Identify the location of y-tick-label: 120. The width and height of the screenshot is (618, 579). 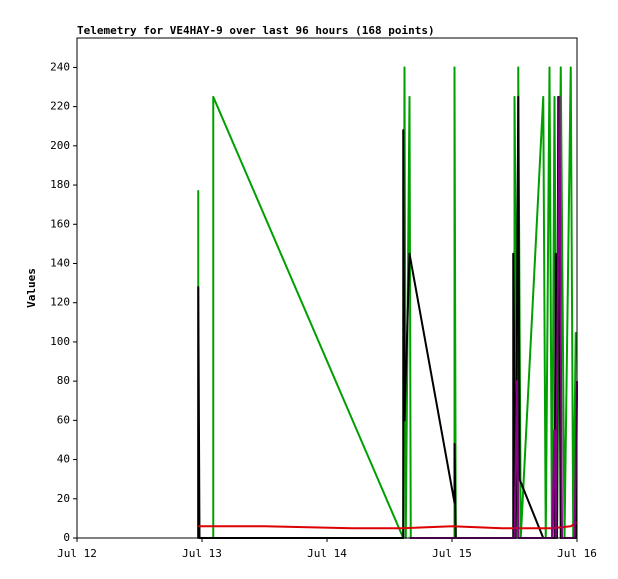
(60, 302).